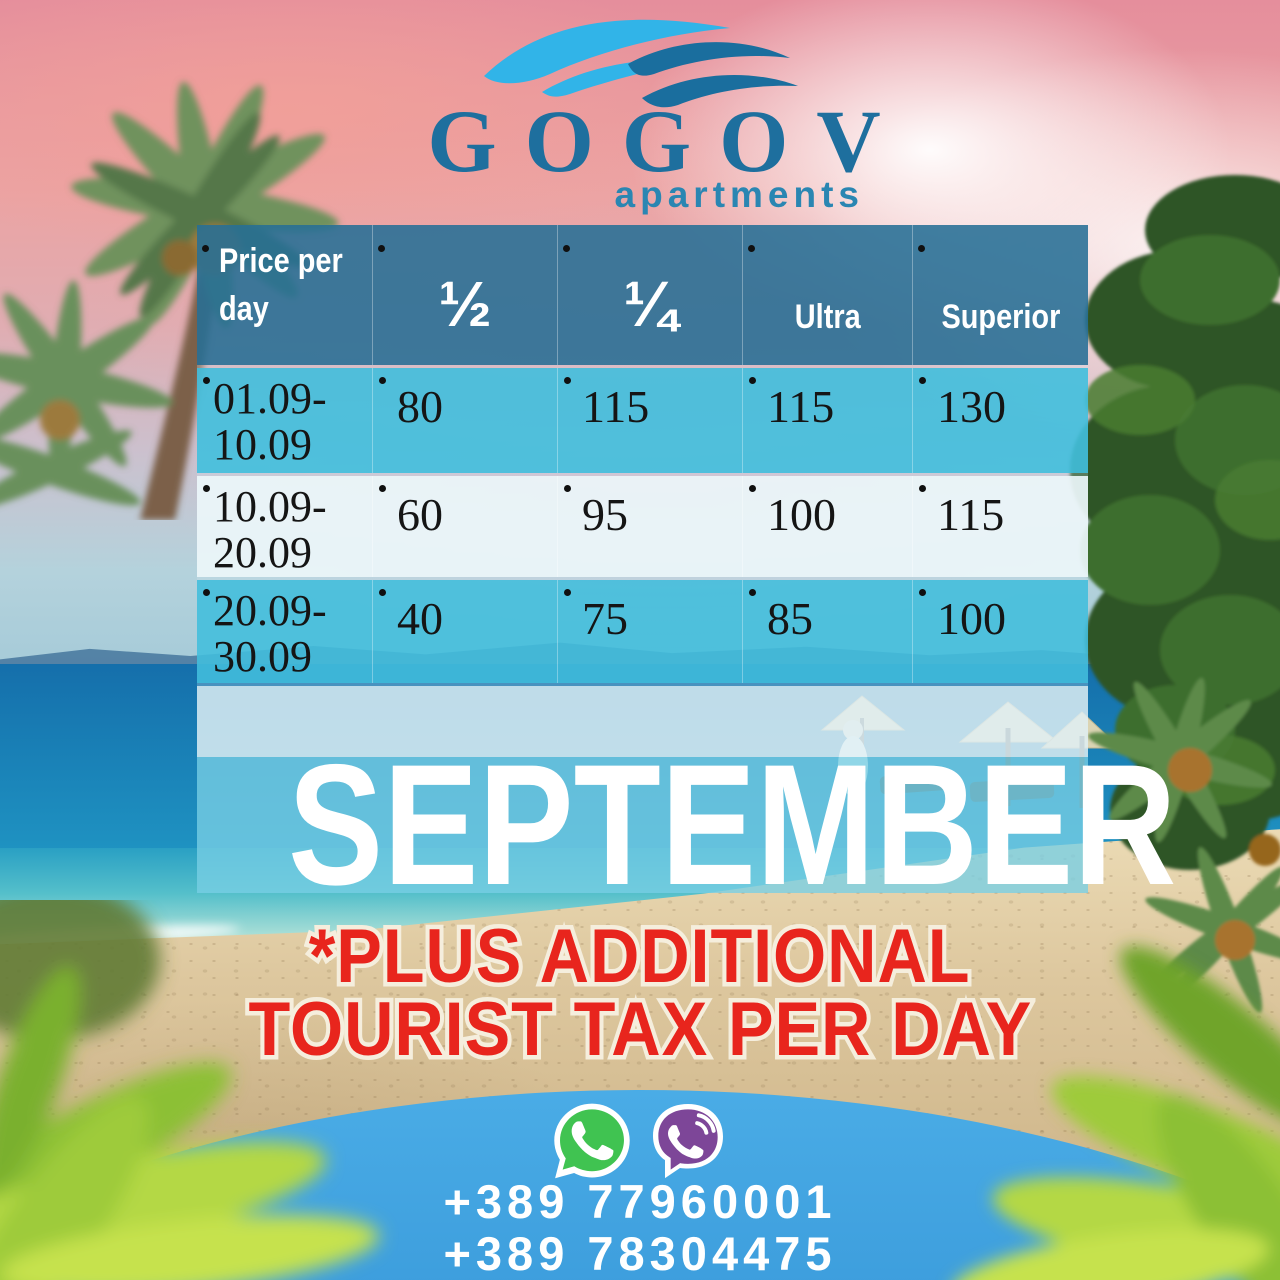 This screenshot has height=1280, width=1280. I want to click on cell-value: 60, so click(464, 526).